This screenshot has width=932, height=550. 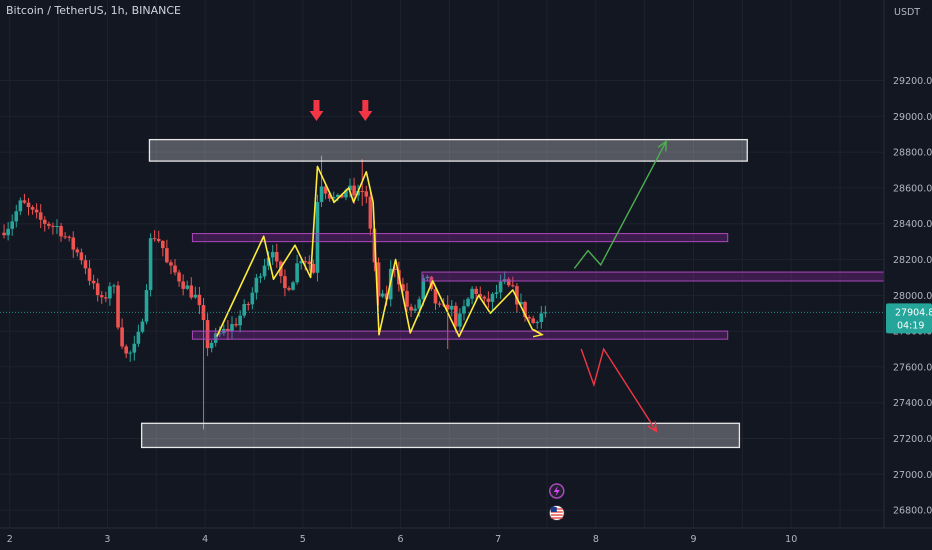 What do you see at coordinates (912, 296) in the screenshot?
I see `price-tick-label: 28000.00` at bounding box center [912, 296].